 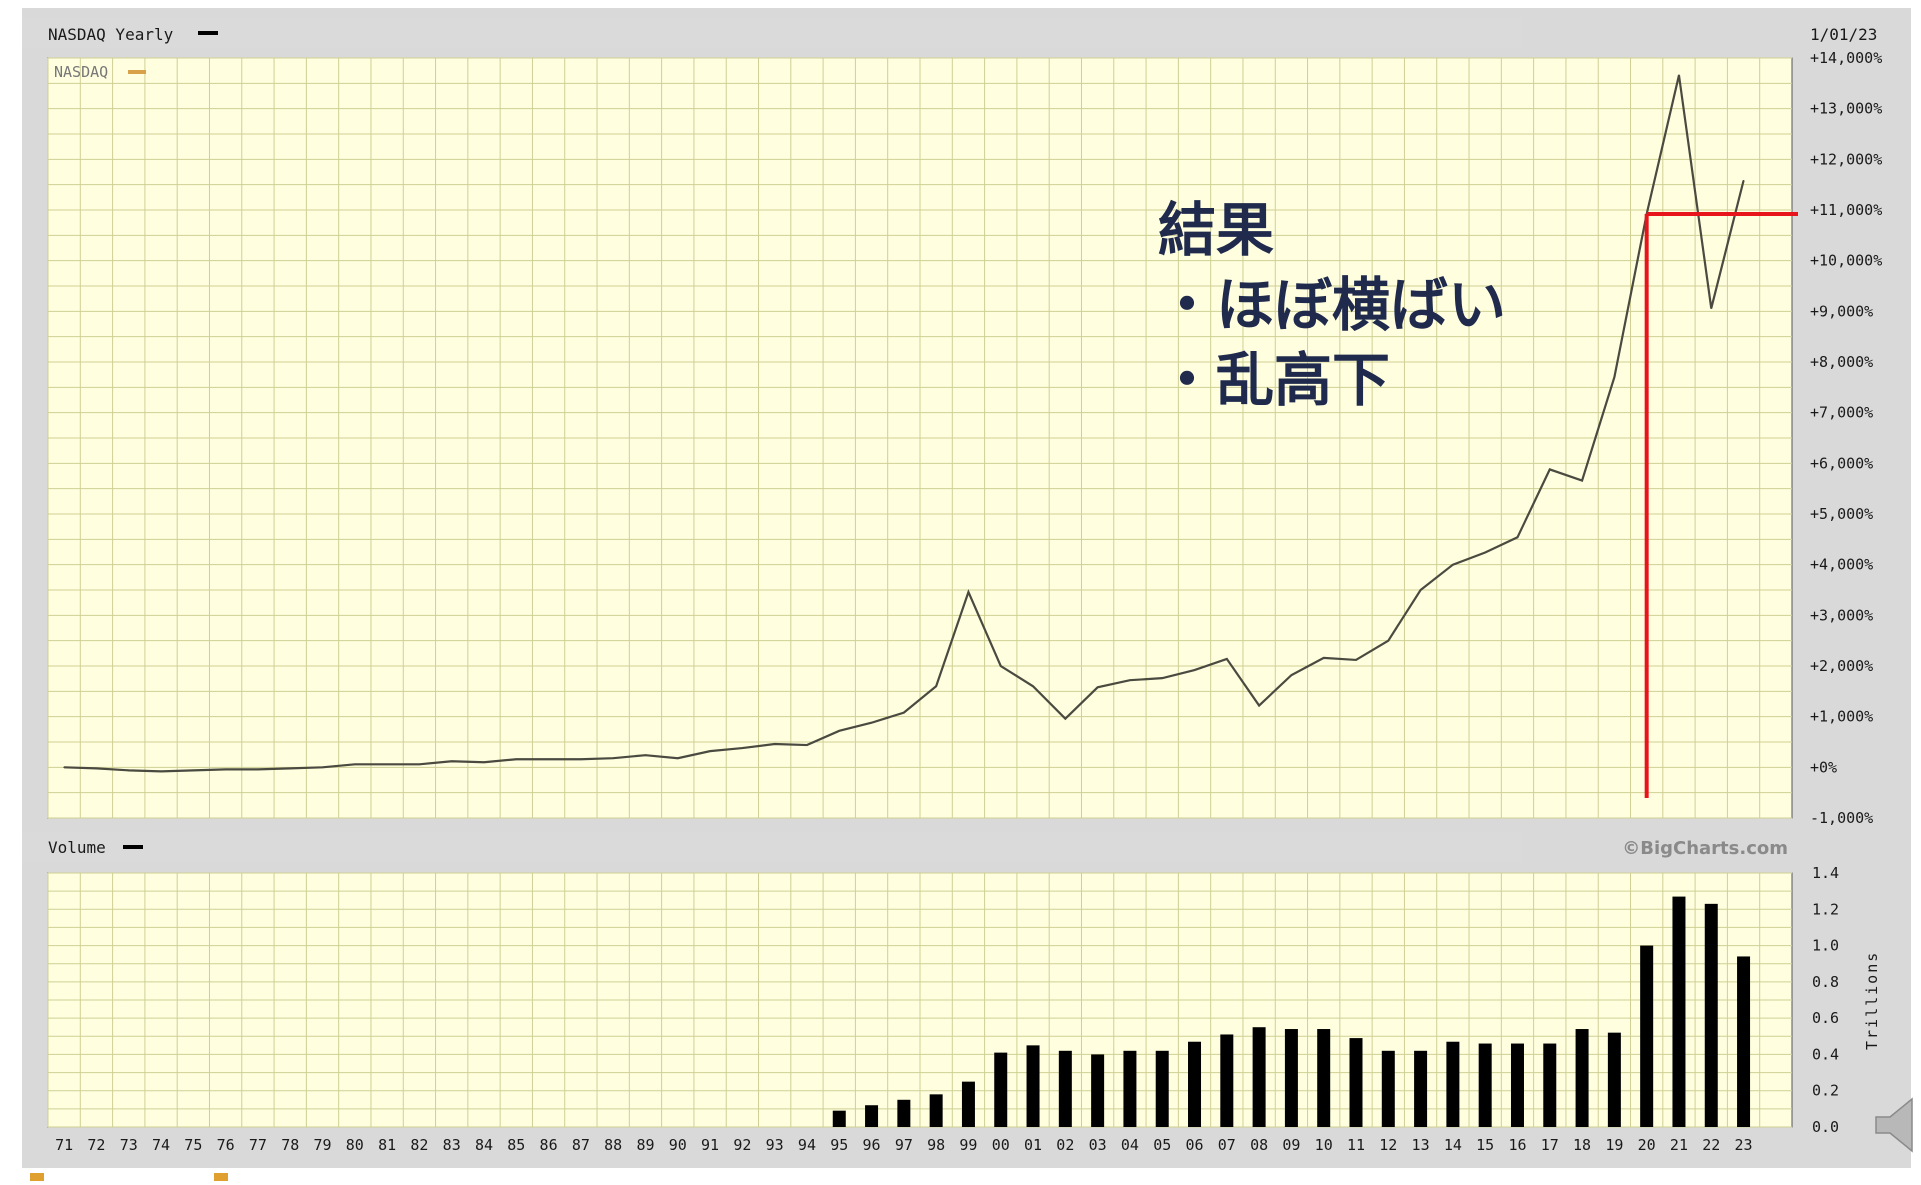 I want to click on x-tick-label: 02, so click(x=1065, y=1145).